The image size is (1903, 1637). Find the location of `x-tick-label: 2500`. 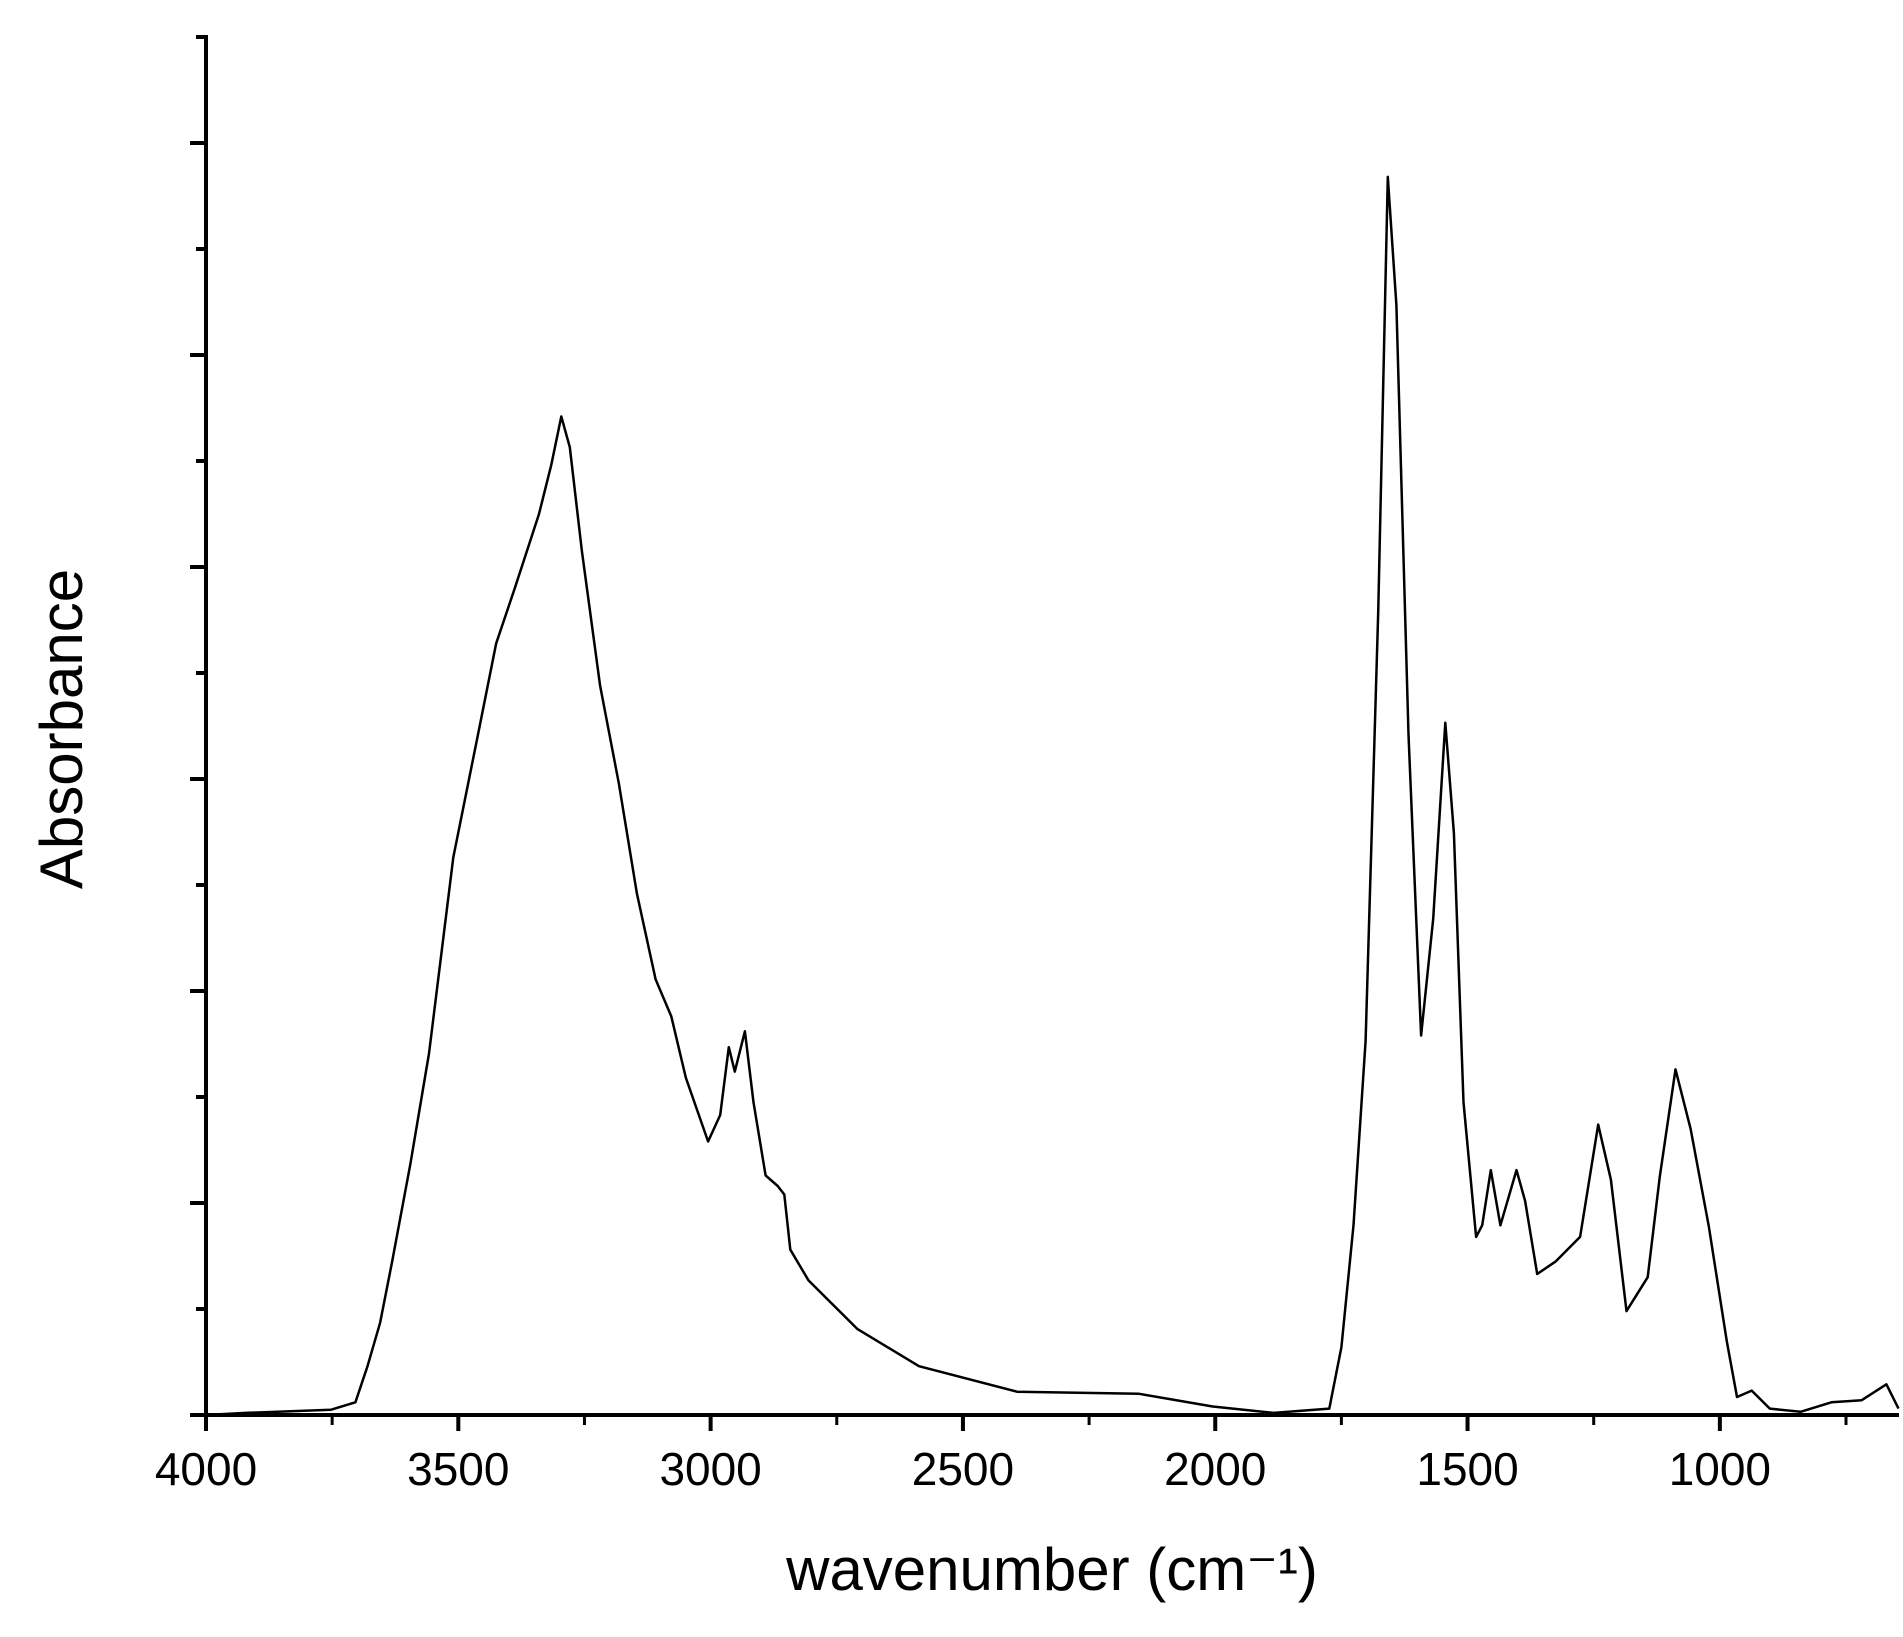

x-tick-label: 2500 is located at coordinates (963, 1469).